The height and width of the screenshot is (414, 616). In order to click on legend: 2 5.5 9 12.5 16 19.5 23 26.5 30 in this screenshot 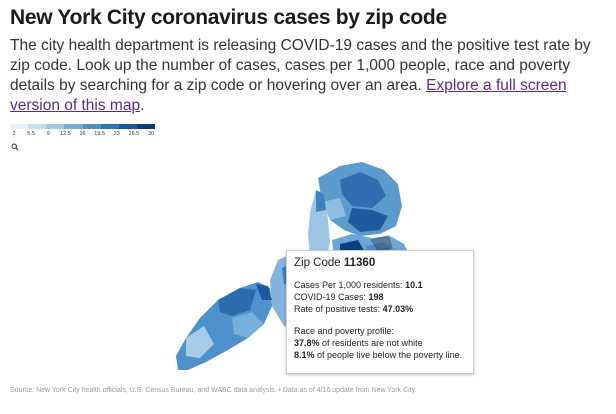, I will do `click(82, 131)`.